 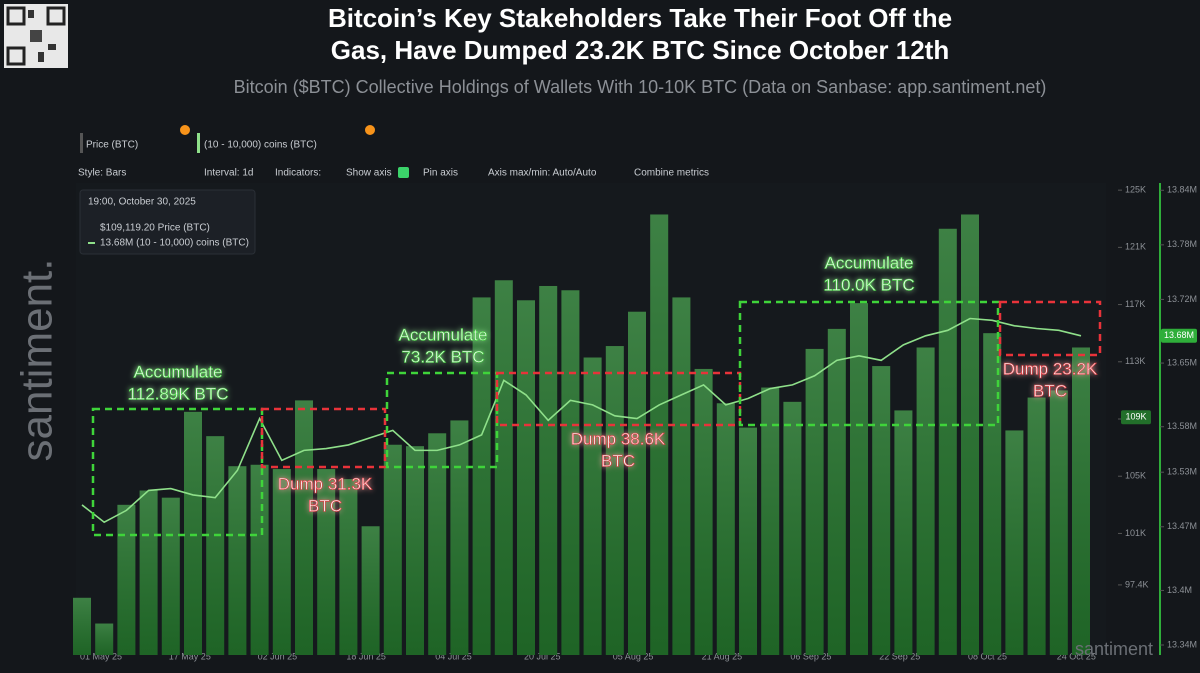 What do you see at coordinates (1135, 476) in the screenshot?
I see `y-tick-label: 105K` at bounding box center [1135, 476].